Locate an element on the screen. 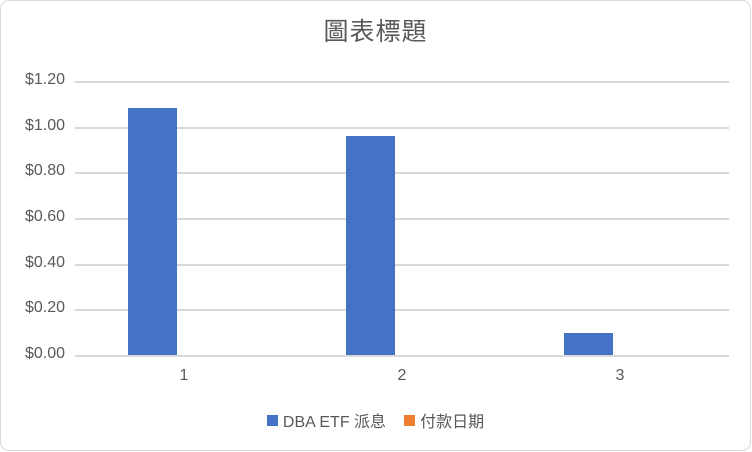 The width and height of the screenshot is (752, 452). legend-label: DBA ETF 派息 is located at coordinates (334, 422).